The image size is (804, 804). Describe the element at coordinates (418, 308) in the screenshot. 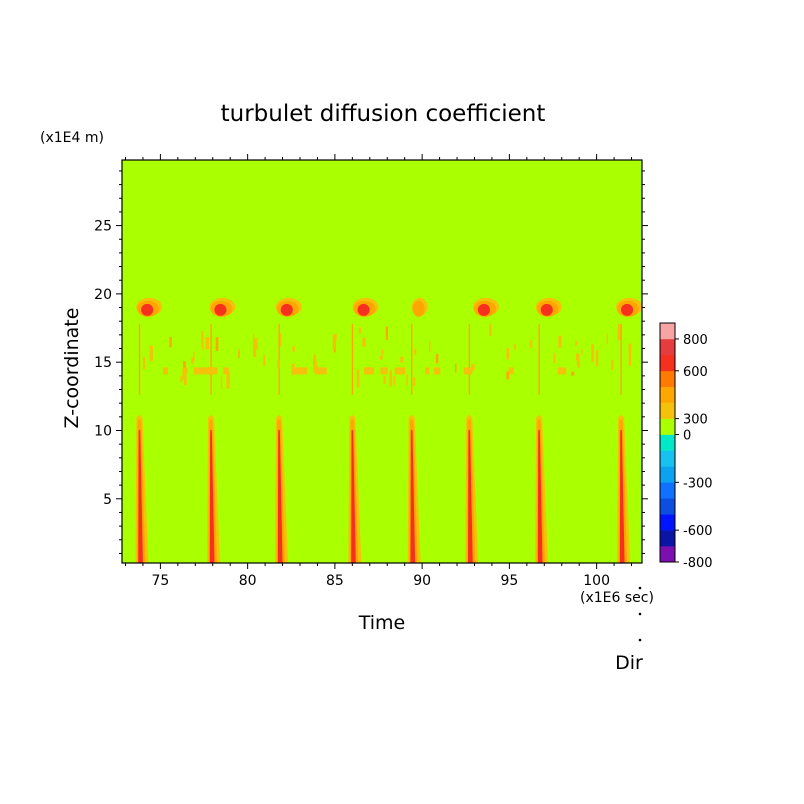

I see `upper-blob-mid` at that location.